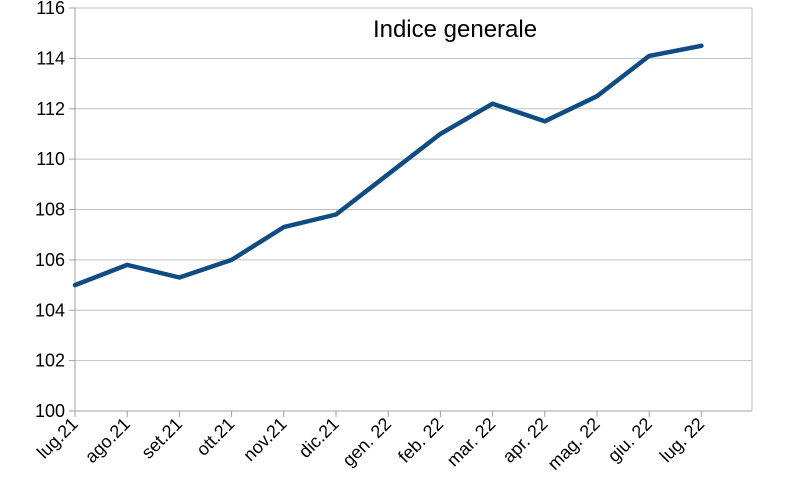 This screenshot has width=790, height=493. I want to click on x-tick-label: feb. 22, so click(420, 440).